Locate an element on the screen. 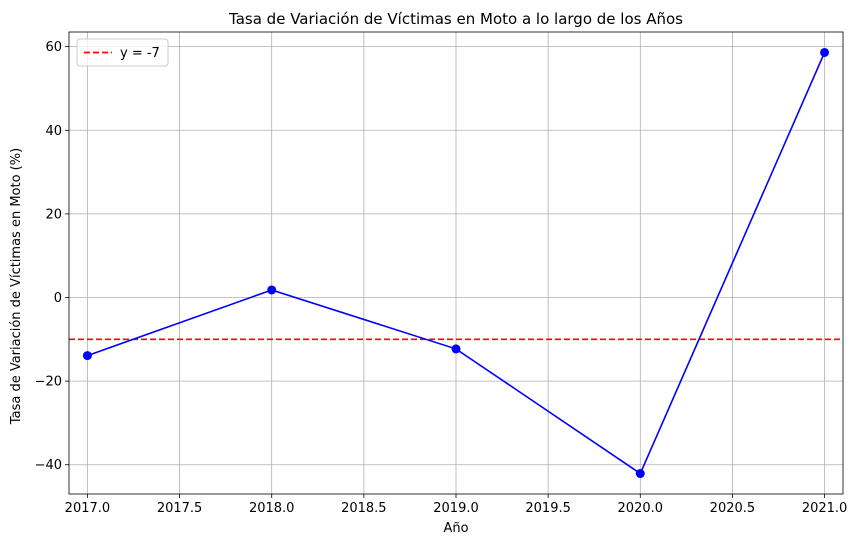  y-tick-label: 20 is located at coordinates (53, 214).